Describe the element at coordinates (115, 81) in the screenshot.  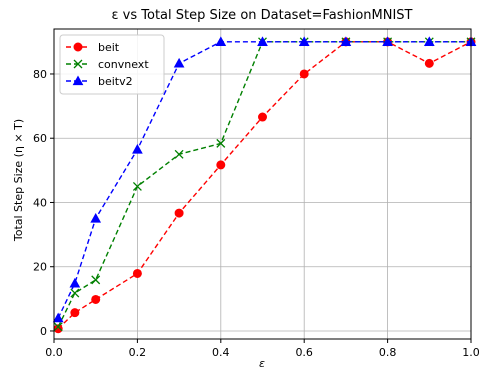
I see `legend-label: beitv2` at that location.